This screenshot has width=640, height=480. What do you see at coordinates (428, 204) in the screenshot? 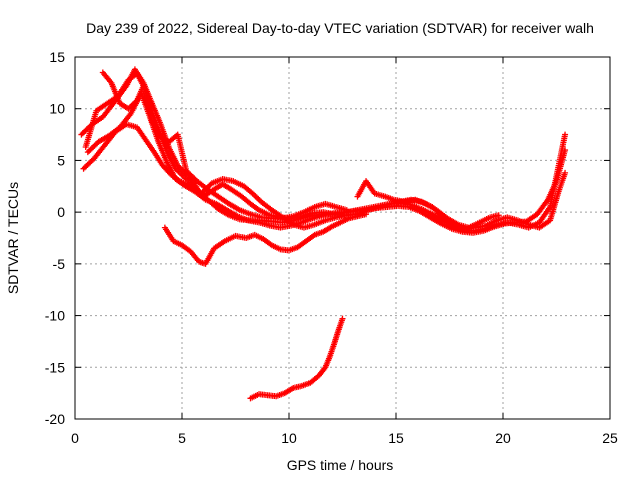
I see `series-track-f` at bounding box center [428, 204].